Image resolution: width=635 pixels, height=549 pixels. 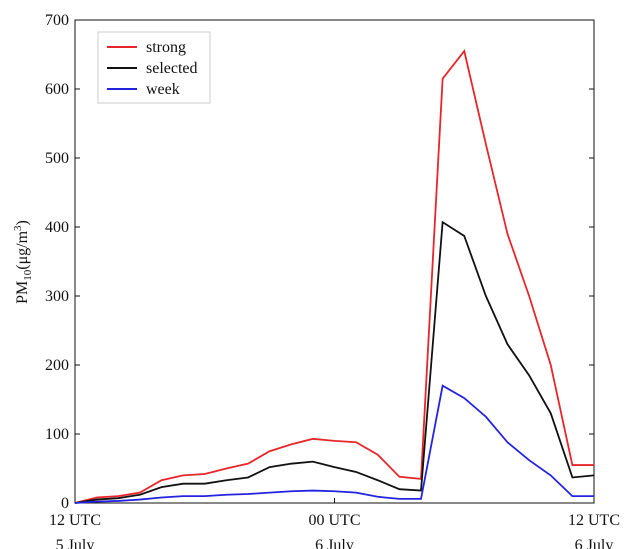 I want to click on x-tick-label: 12 UTC 5 July, so click(x=75, y=530).